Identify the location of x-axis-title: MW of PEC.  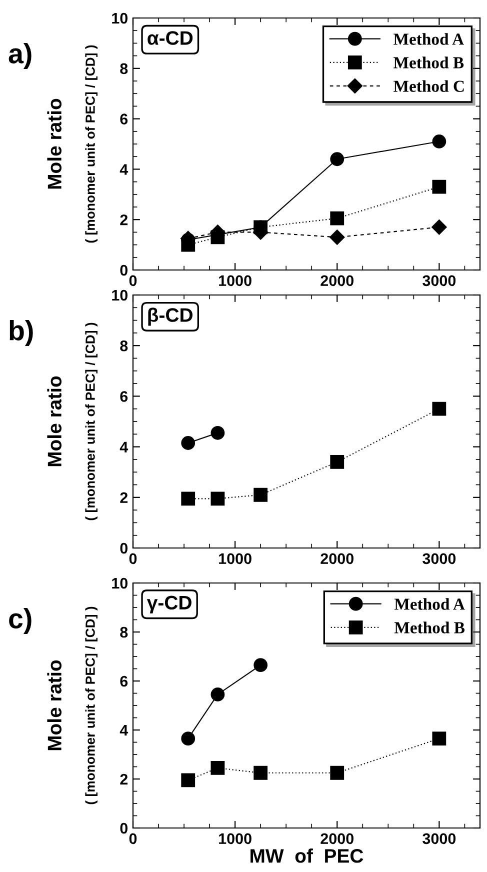
(307, 855).